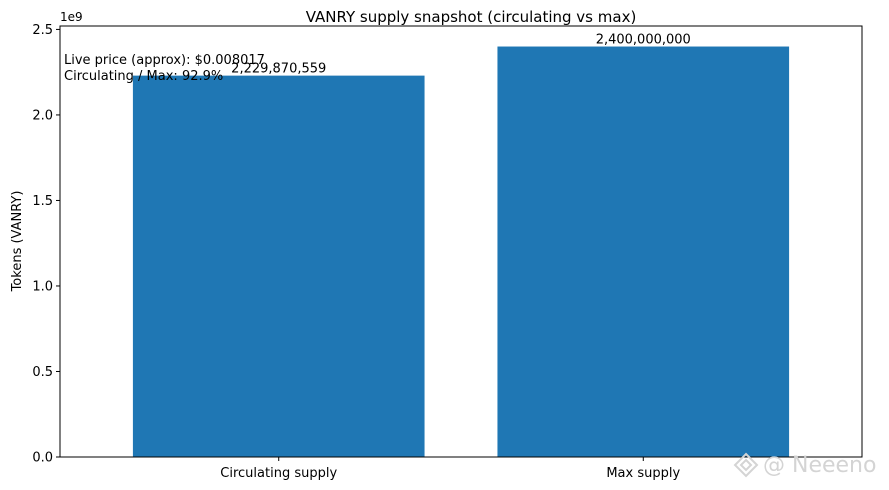 This screenshot has height=490, width=889. Describe the element at coordinates (42, 115) in the screenshot. I see `y-tick-label-4: 2.0` at that location.